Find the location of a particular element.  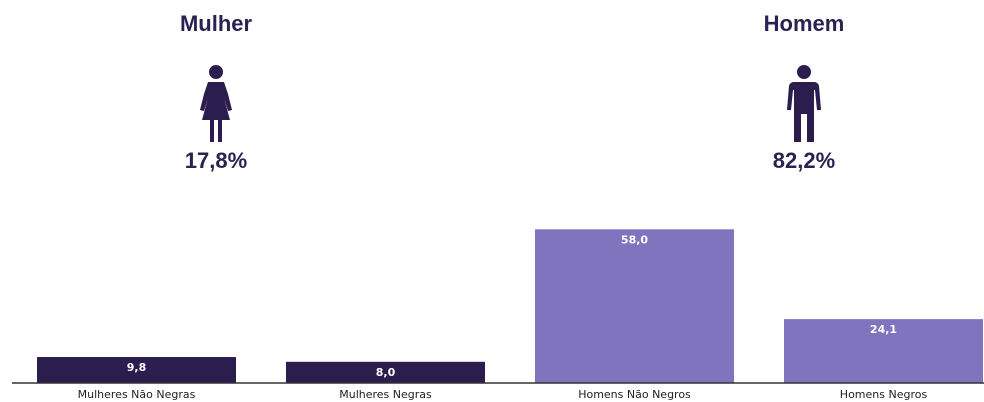

group-title-homem: Homem is located at coordinates (804, 23).